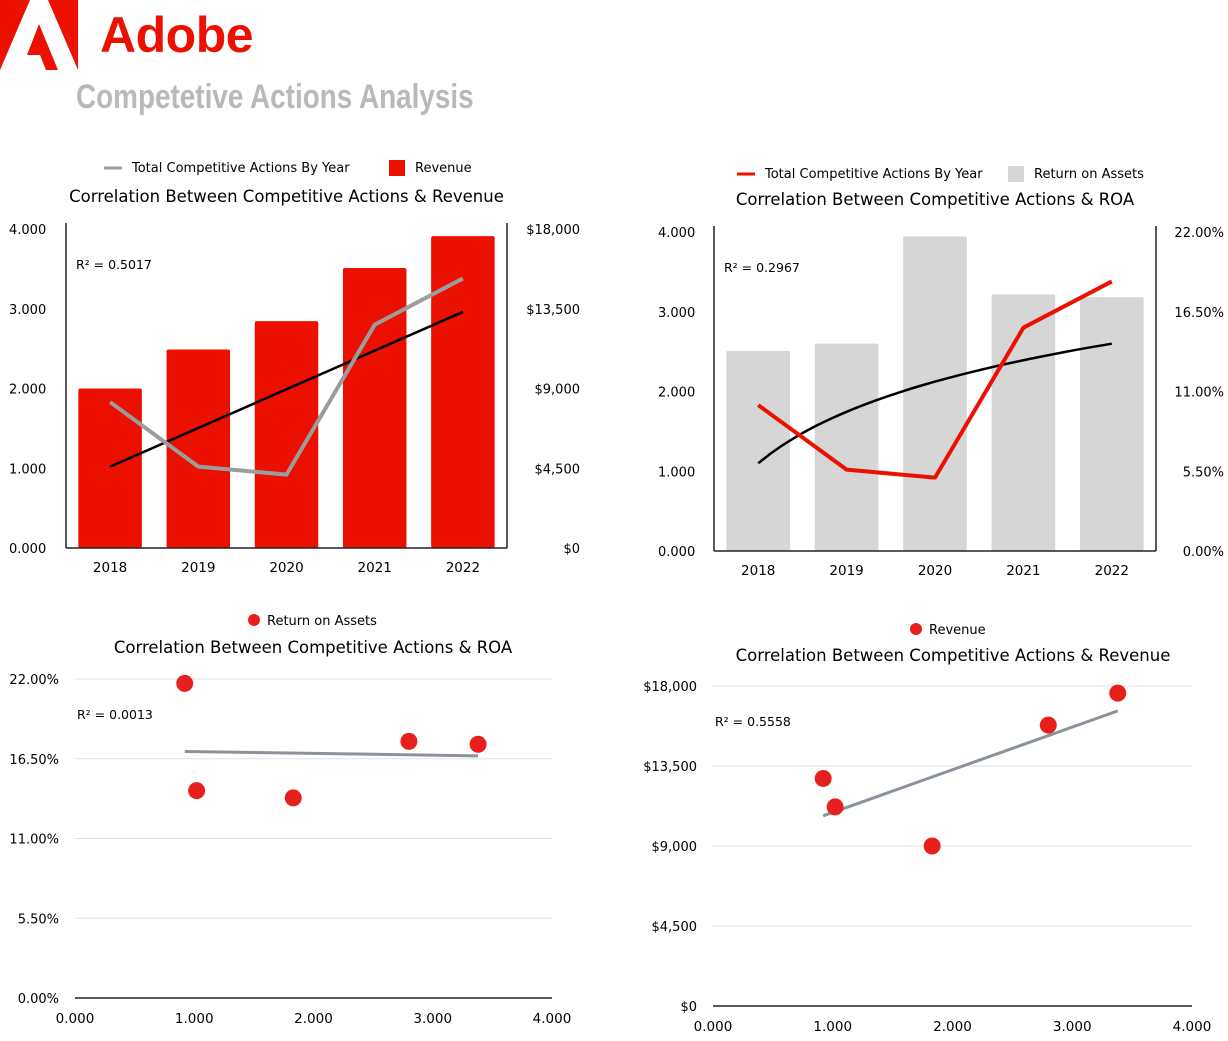  What do you see at coordinates (443, 168) in the screenshot?
I see `legend-bar-label: Revenue` at bounding box center [443, 168].